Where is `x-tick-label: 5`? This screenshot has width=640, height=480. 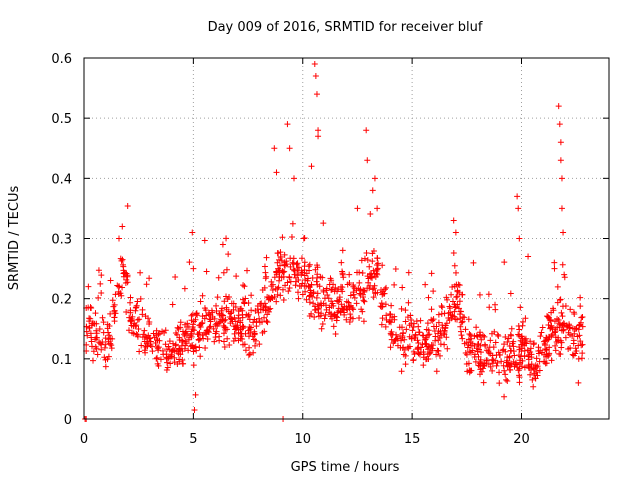
x-tick-label: 5 is located at coordinates (193, 439).